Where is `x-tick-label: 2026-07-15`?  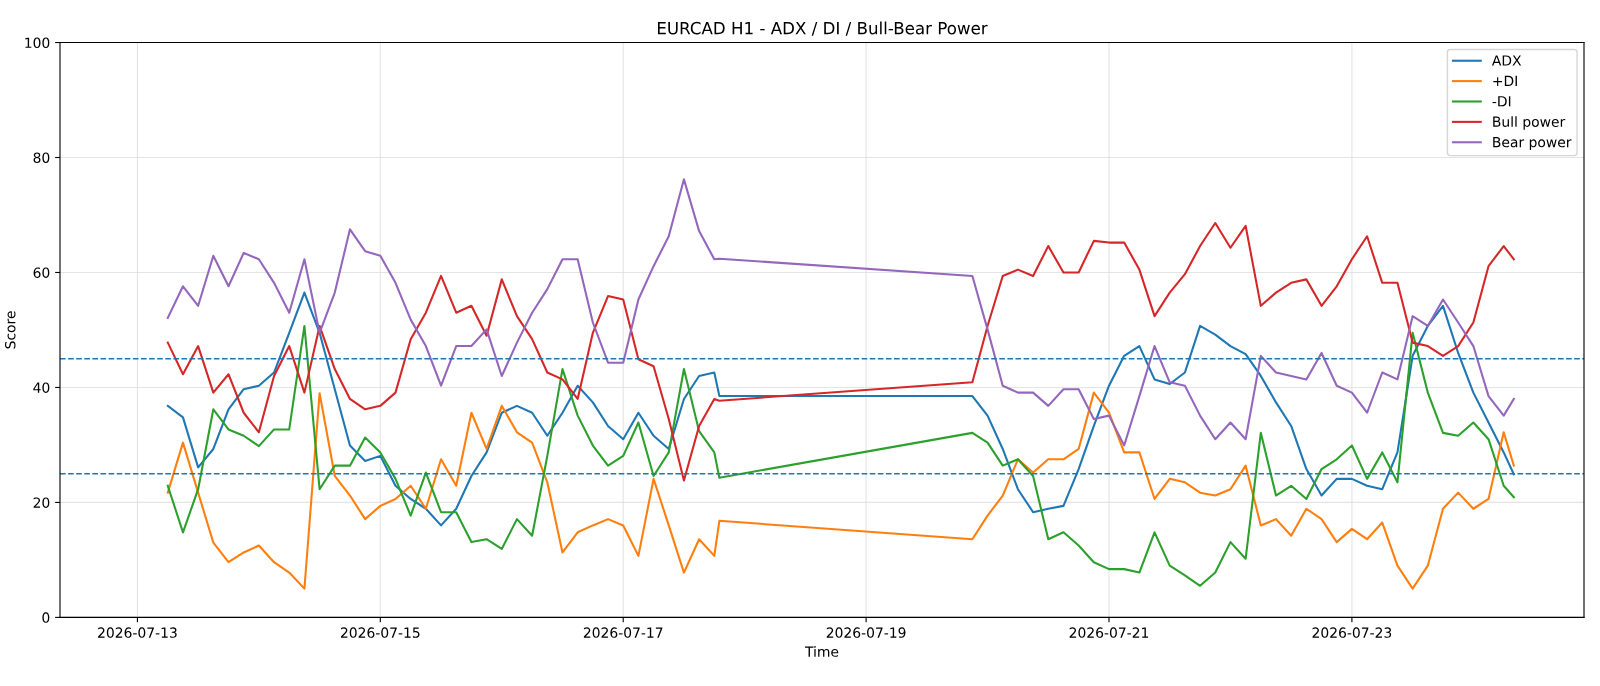
x-tick-label: 2026-07-15 is located at coordinates (380, 632).